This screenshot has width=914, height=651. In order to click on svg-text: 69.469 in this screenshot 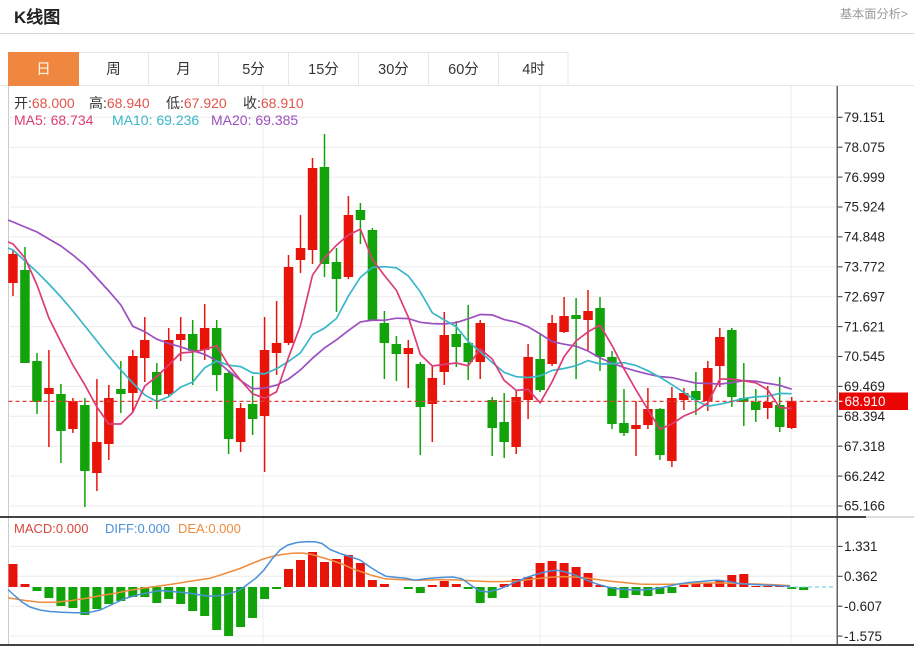, I will do `click(864, 386)`.